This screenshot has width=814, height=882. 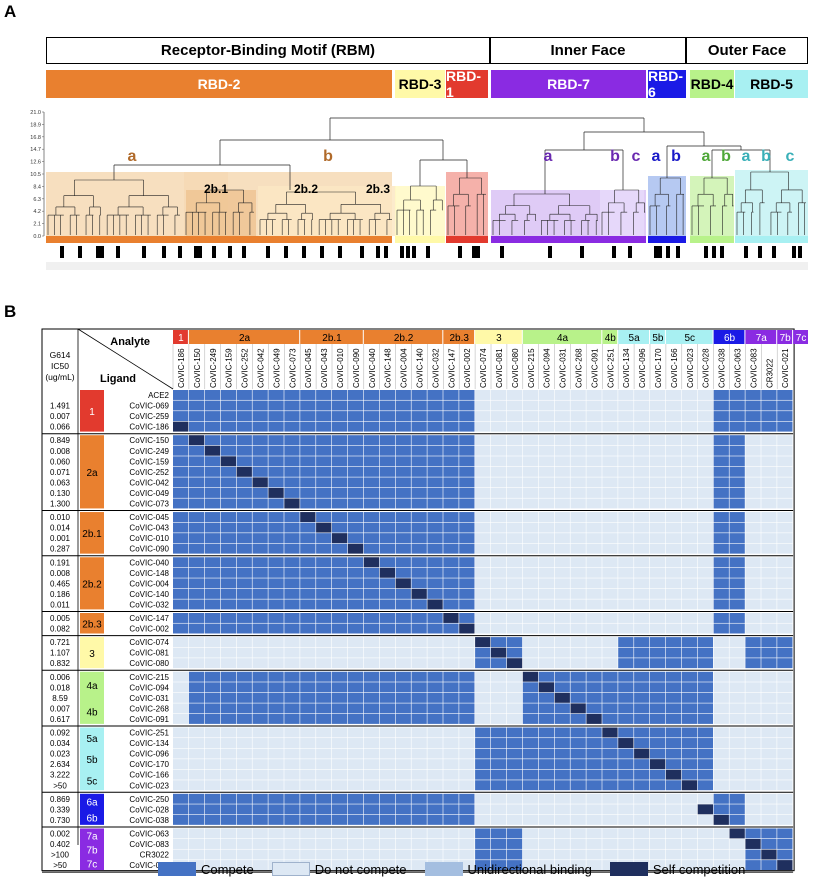 I want to click on legend-no-compete: Do not compete, so click(x=360, y=869).